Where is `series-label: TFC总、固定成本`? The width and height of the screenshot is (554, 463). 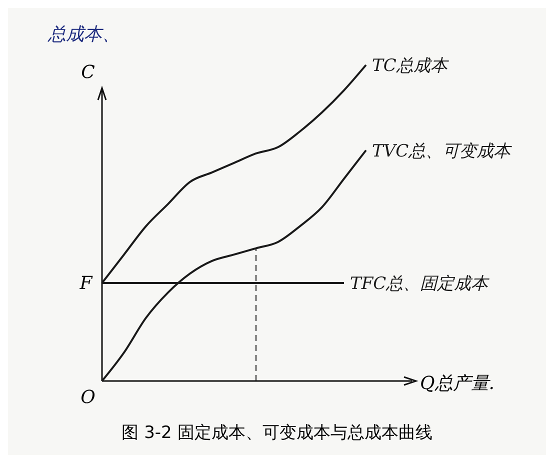
series-label: TFC总、固定成本 is located at coordinates (420, 284).